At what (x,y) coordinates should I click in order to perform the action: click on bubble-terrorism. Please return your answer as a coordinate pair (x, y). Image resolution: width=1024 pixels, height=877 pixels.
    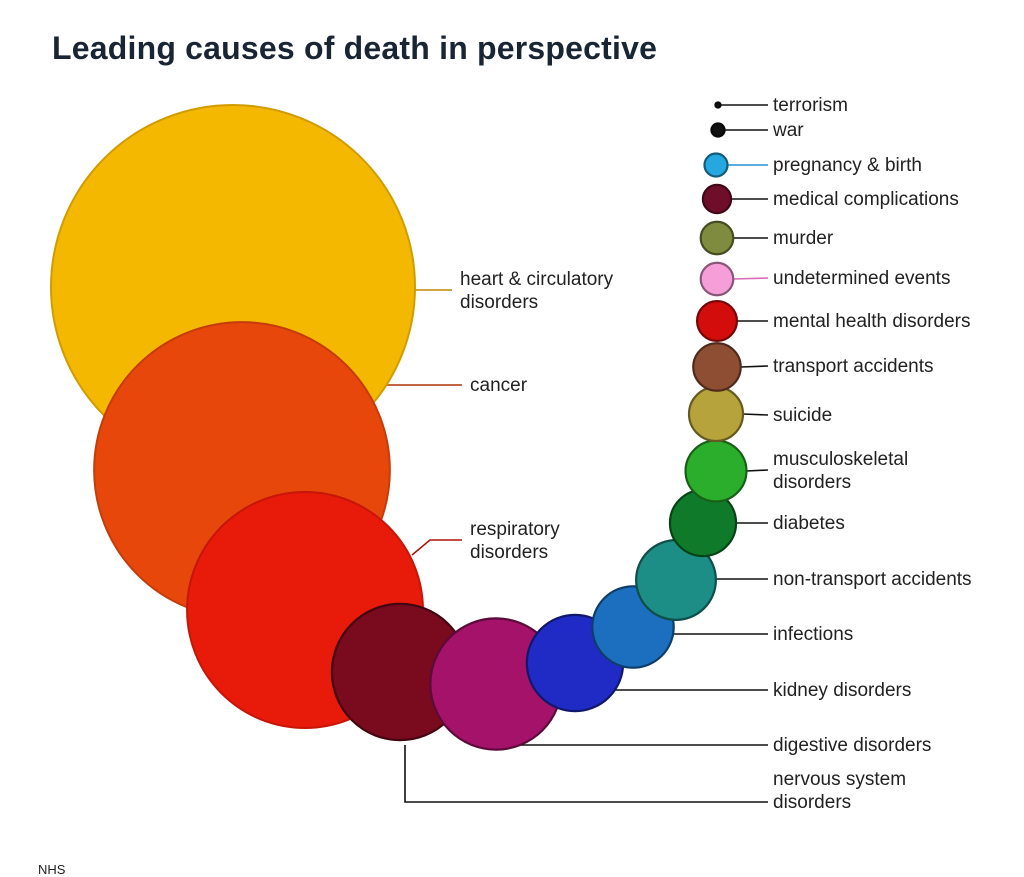
    Looking at the image, I should click on (718, 105).